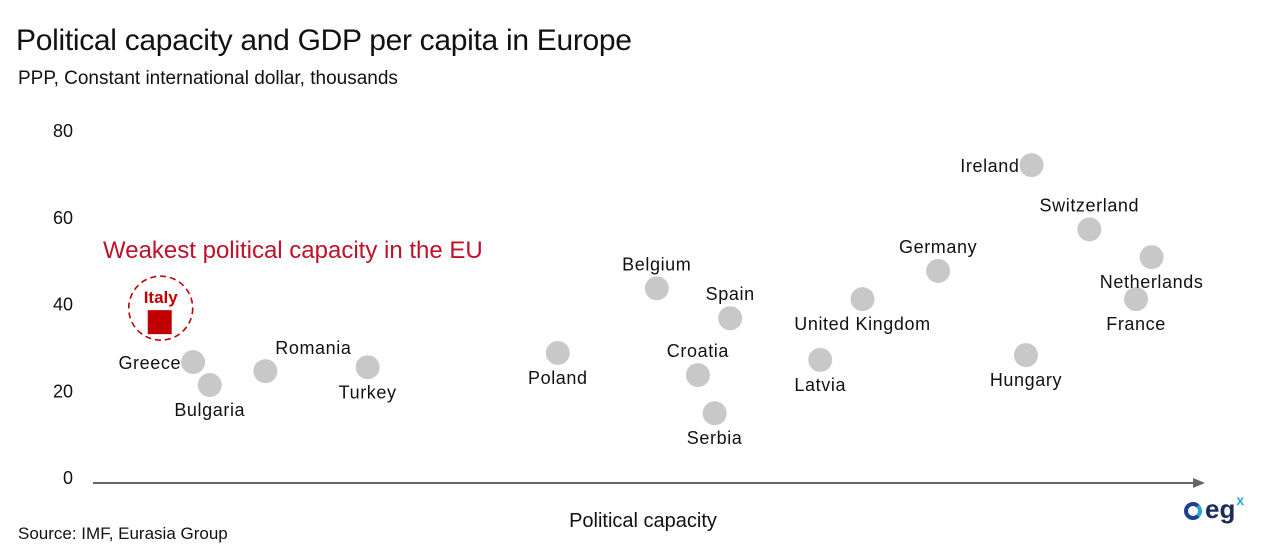 This screenshot has width=1280, height=548. I want to click on point-greece: Greece, so click(162, 362).